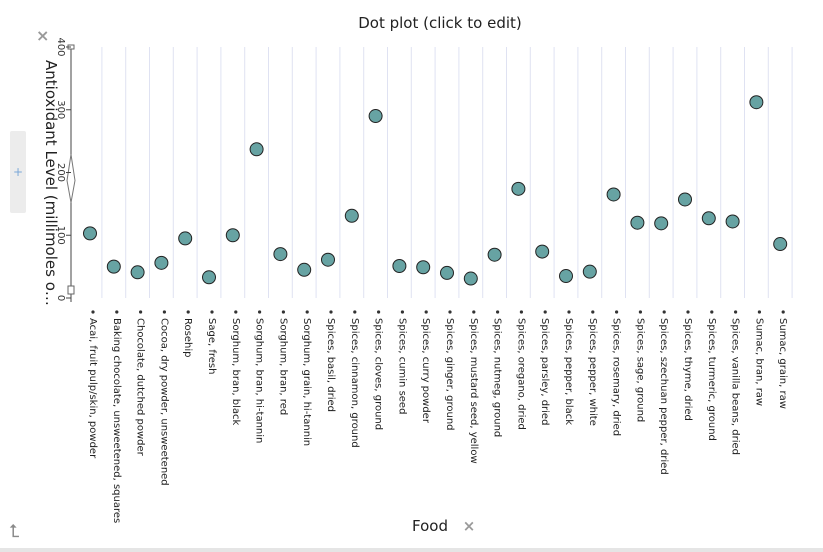 The width and height of the screenshot is (823, 552). Describe the element at coordinates (378, 374) in the screenshot. I see `x-tick-label: Spices, cloves, ground` at that location.